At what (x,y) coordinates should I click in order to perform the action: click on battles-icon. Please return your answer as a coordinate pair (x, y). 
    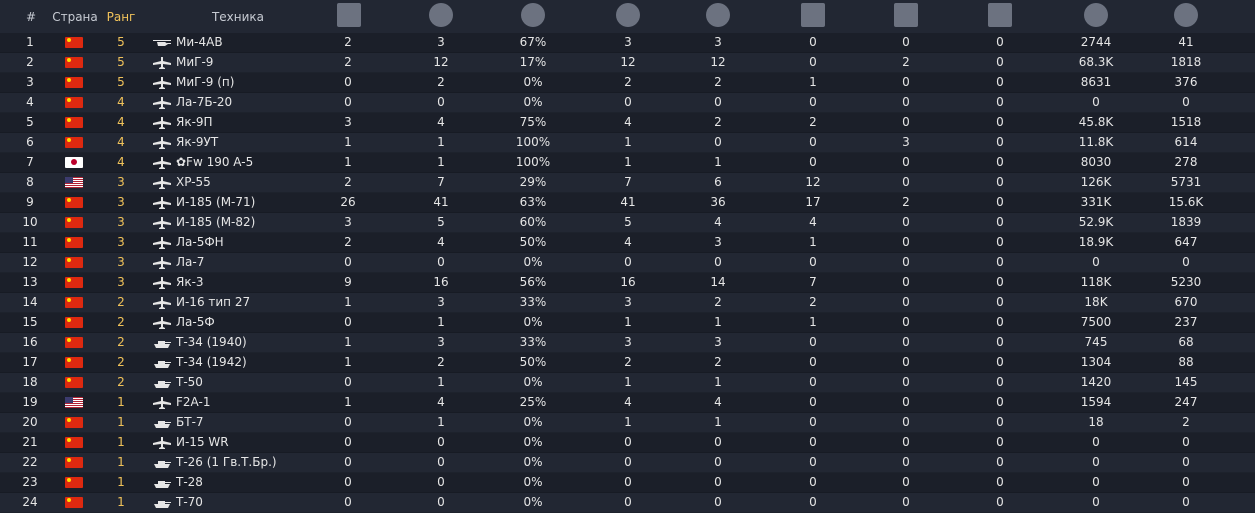
    Looking at the image, I should click on (349, 15).